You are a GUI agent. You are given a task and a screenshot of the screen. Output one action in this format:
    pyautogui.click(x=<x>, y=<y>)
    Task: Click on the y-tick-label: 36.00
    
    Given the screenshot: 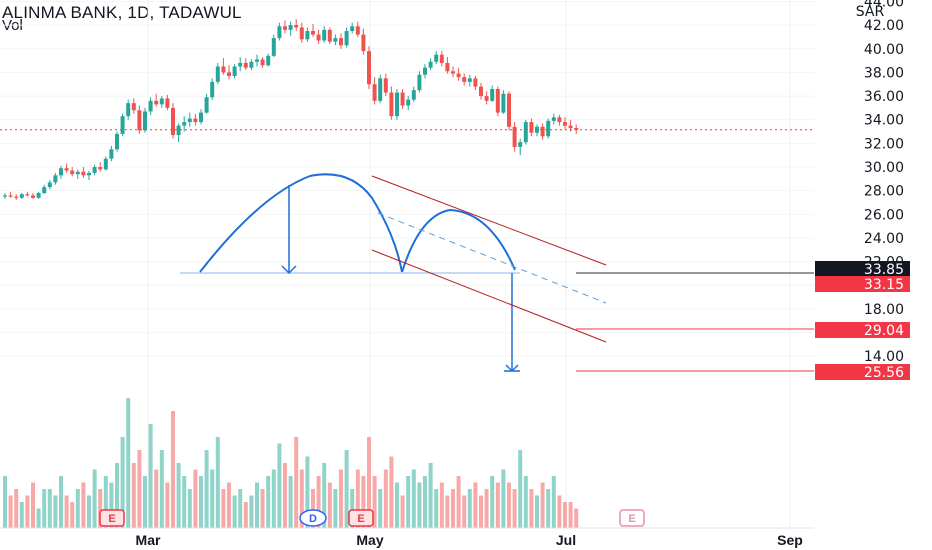 What is the action you would take?
    pyautogui.click(x=884, y=97)
    